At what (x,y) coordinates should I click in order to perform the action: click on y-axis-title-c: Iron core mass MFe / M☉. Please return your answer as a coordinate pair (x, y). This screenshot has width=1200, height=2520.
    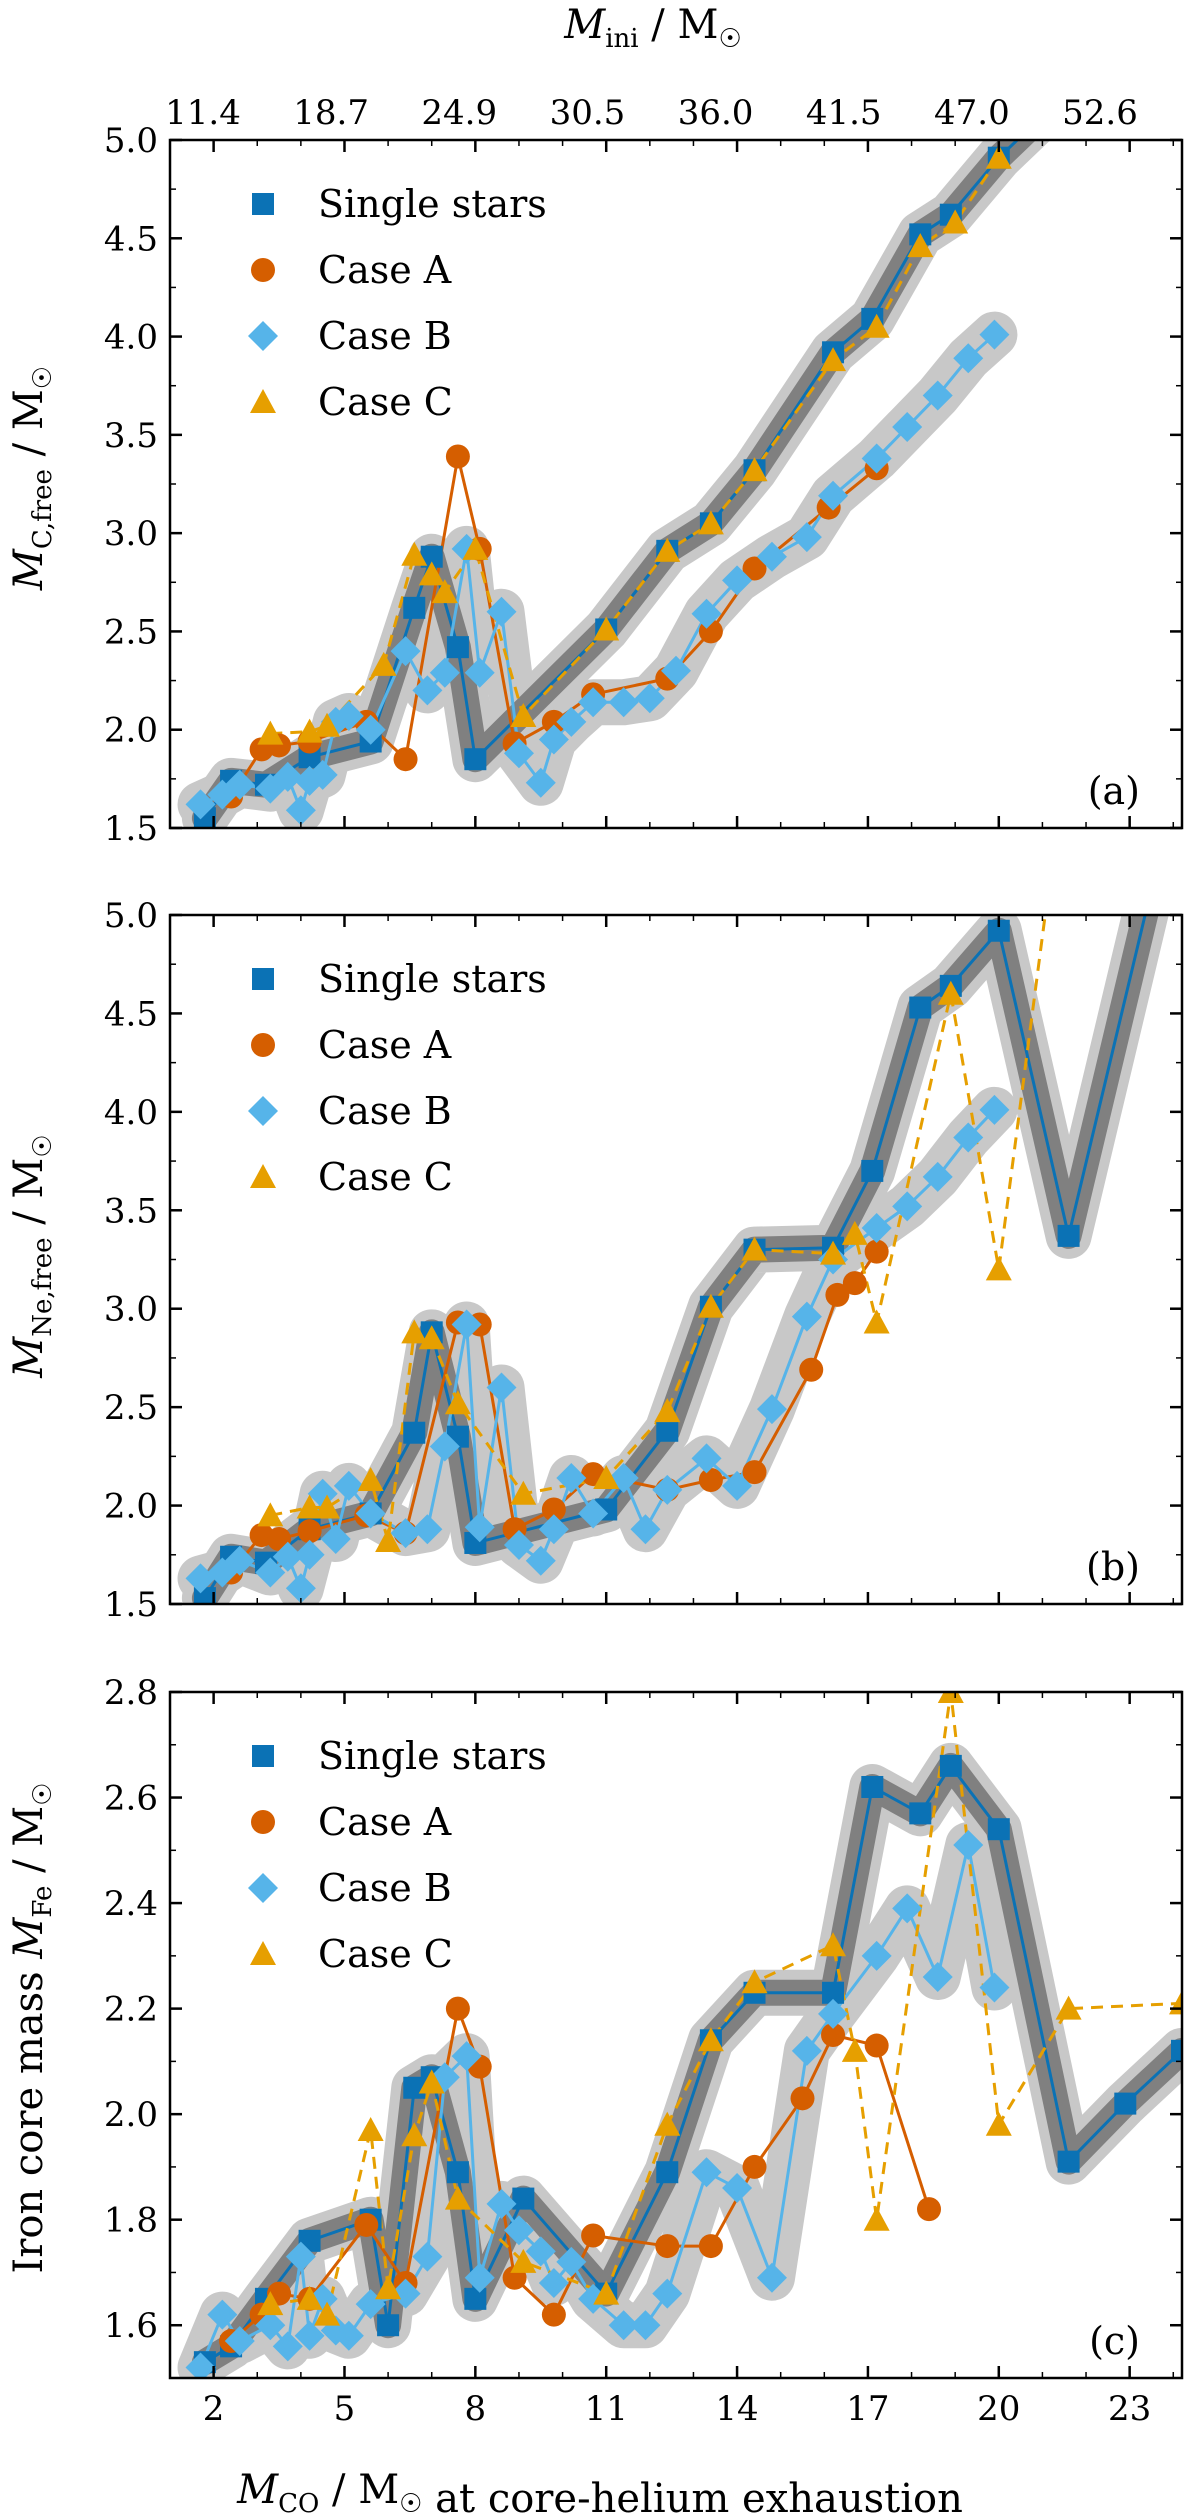
    Looking at the image, I should click on (32, 2027).